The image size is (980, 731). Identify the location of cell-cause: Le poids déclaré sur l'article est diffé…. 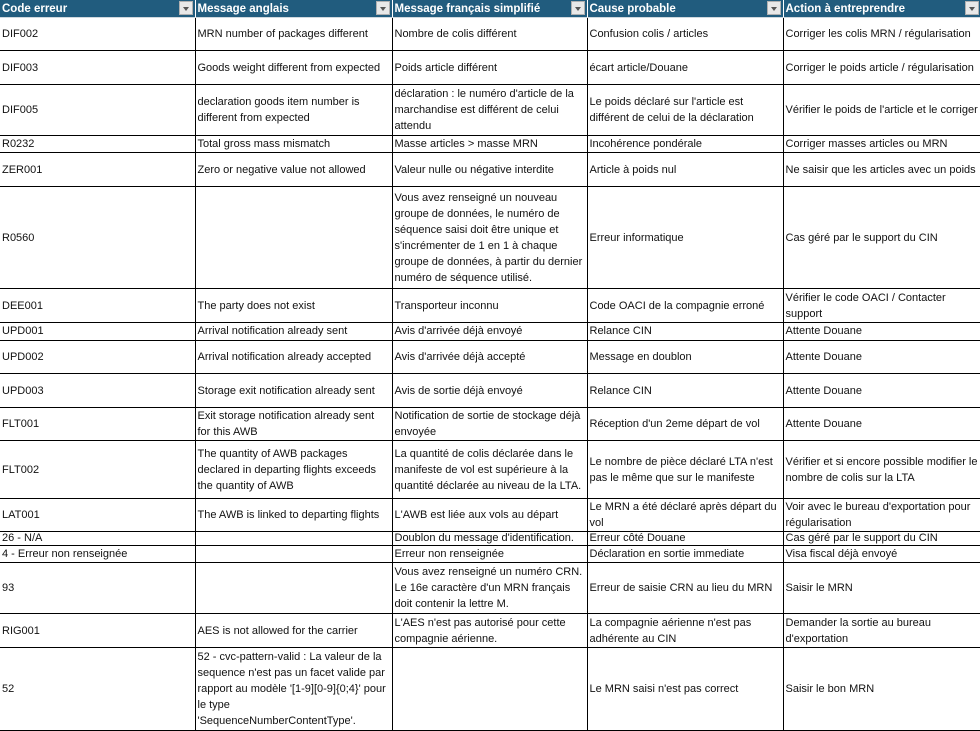
(685, 110).